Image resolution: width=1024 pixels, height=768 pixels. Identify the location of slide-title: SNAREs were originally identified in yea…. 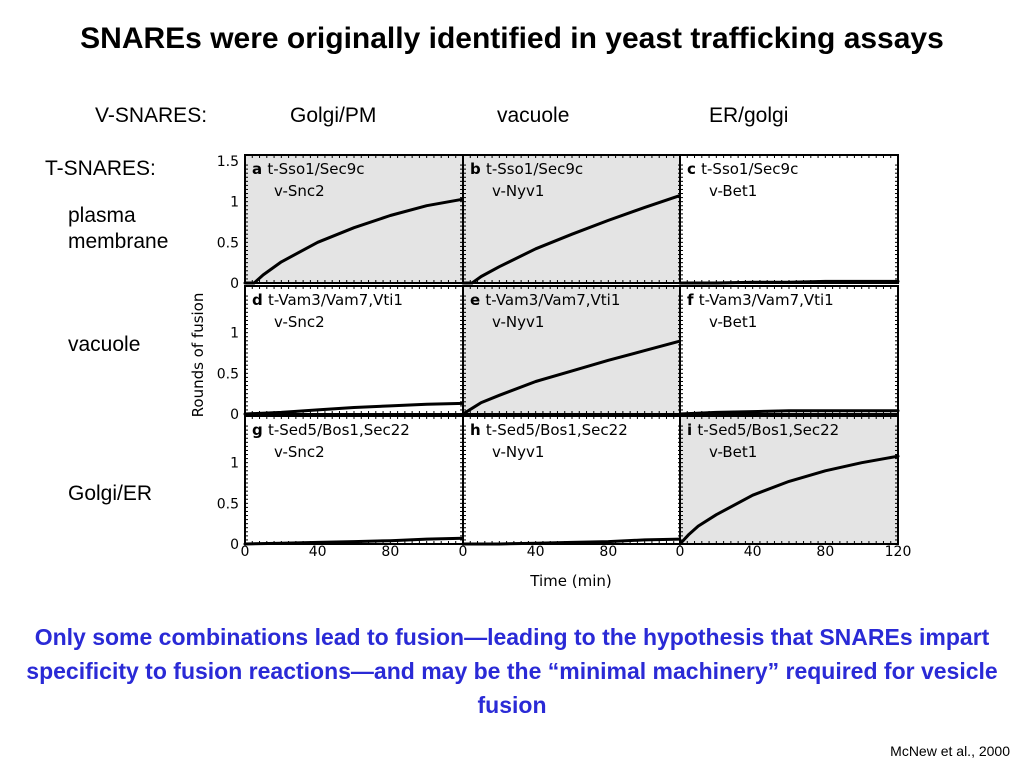
(512, 38).